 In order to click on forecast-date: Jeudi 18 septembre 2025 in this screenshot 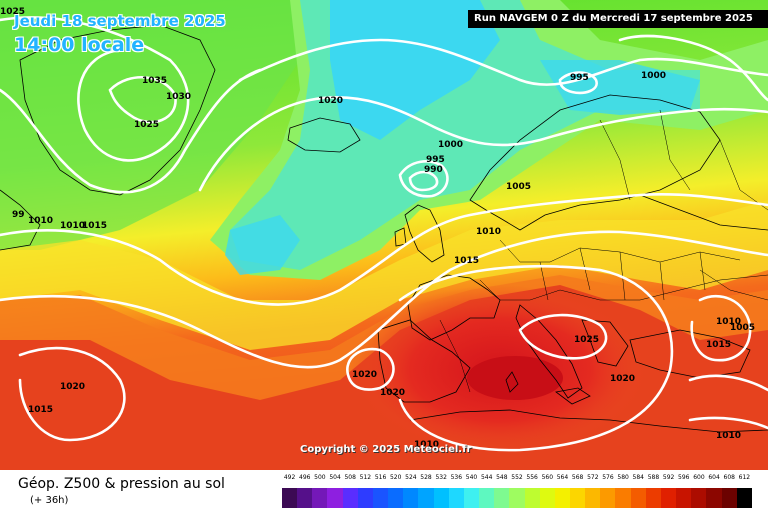, I will do `click(120, 21)`.